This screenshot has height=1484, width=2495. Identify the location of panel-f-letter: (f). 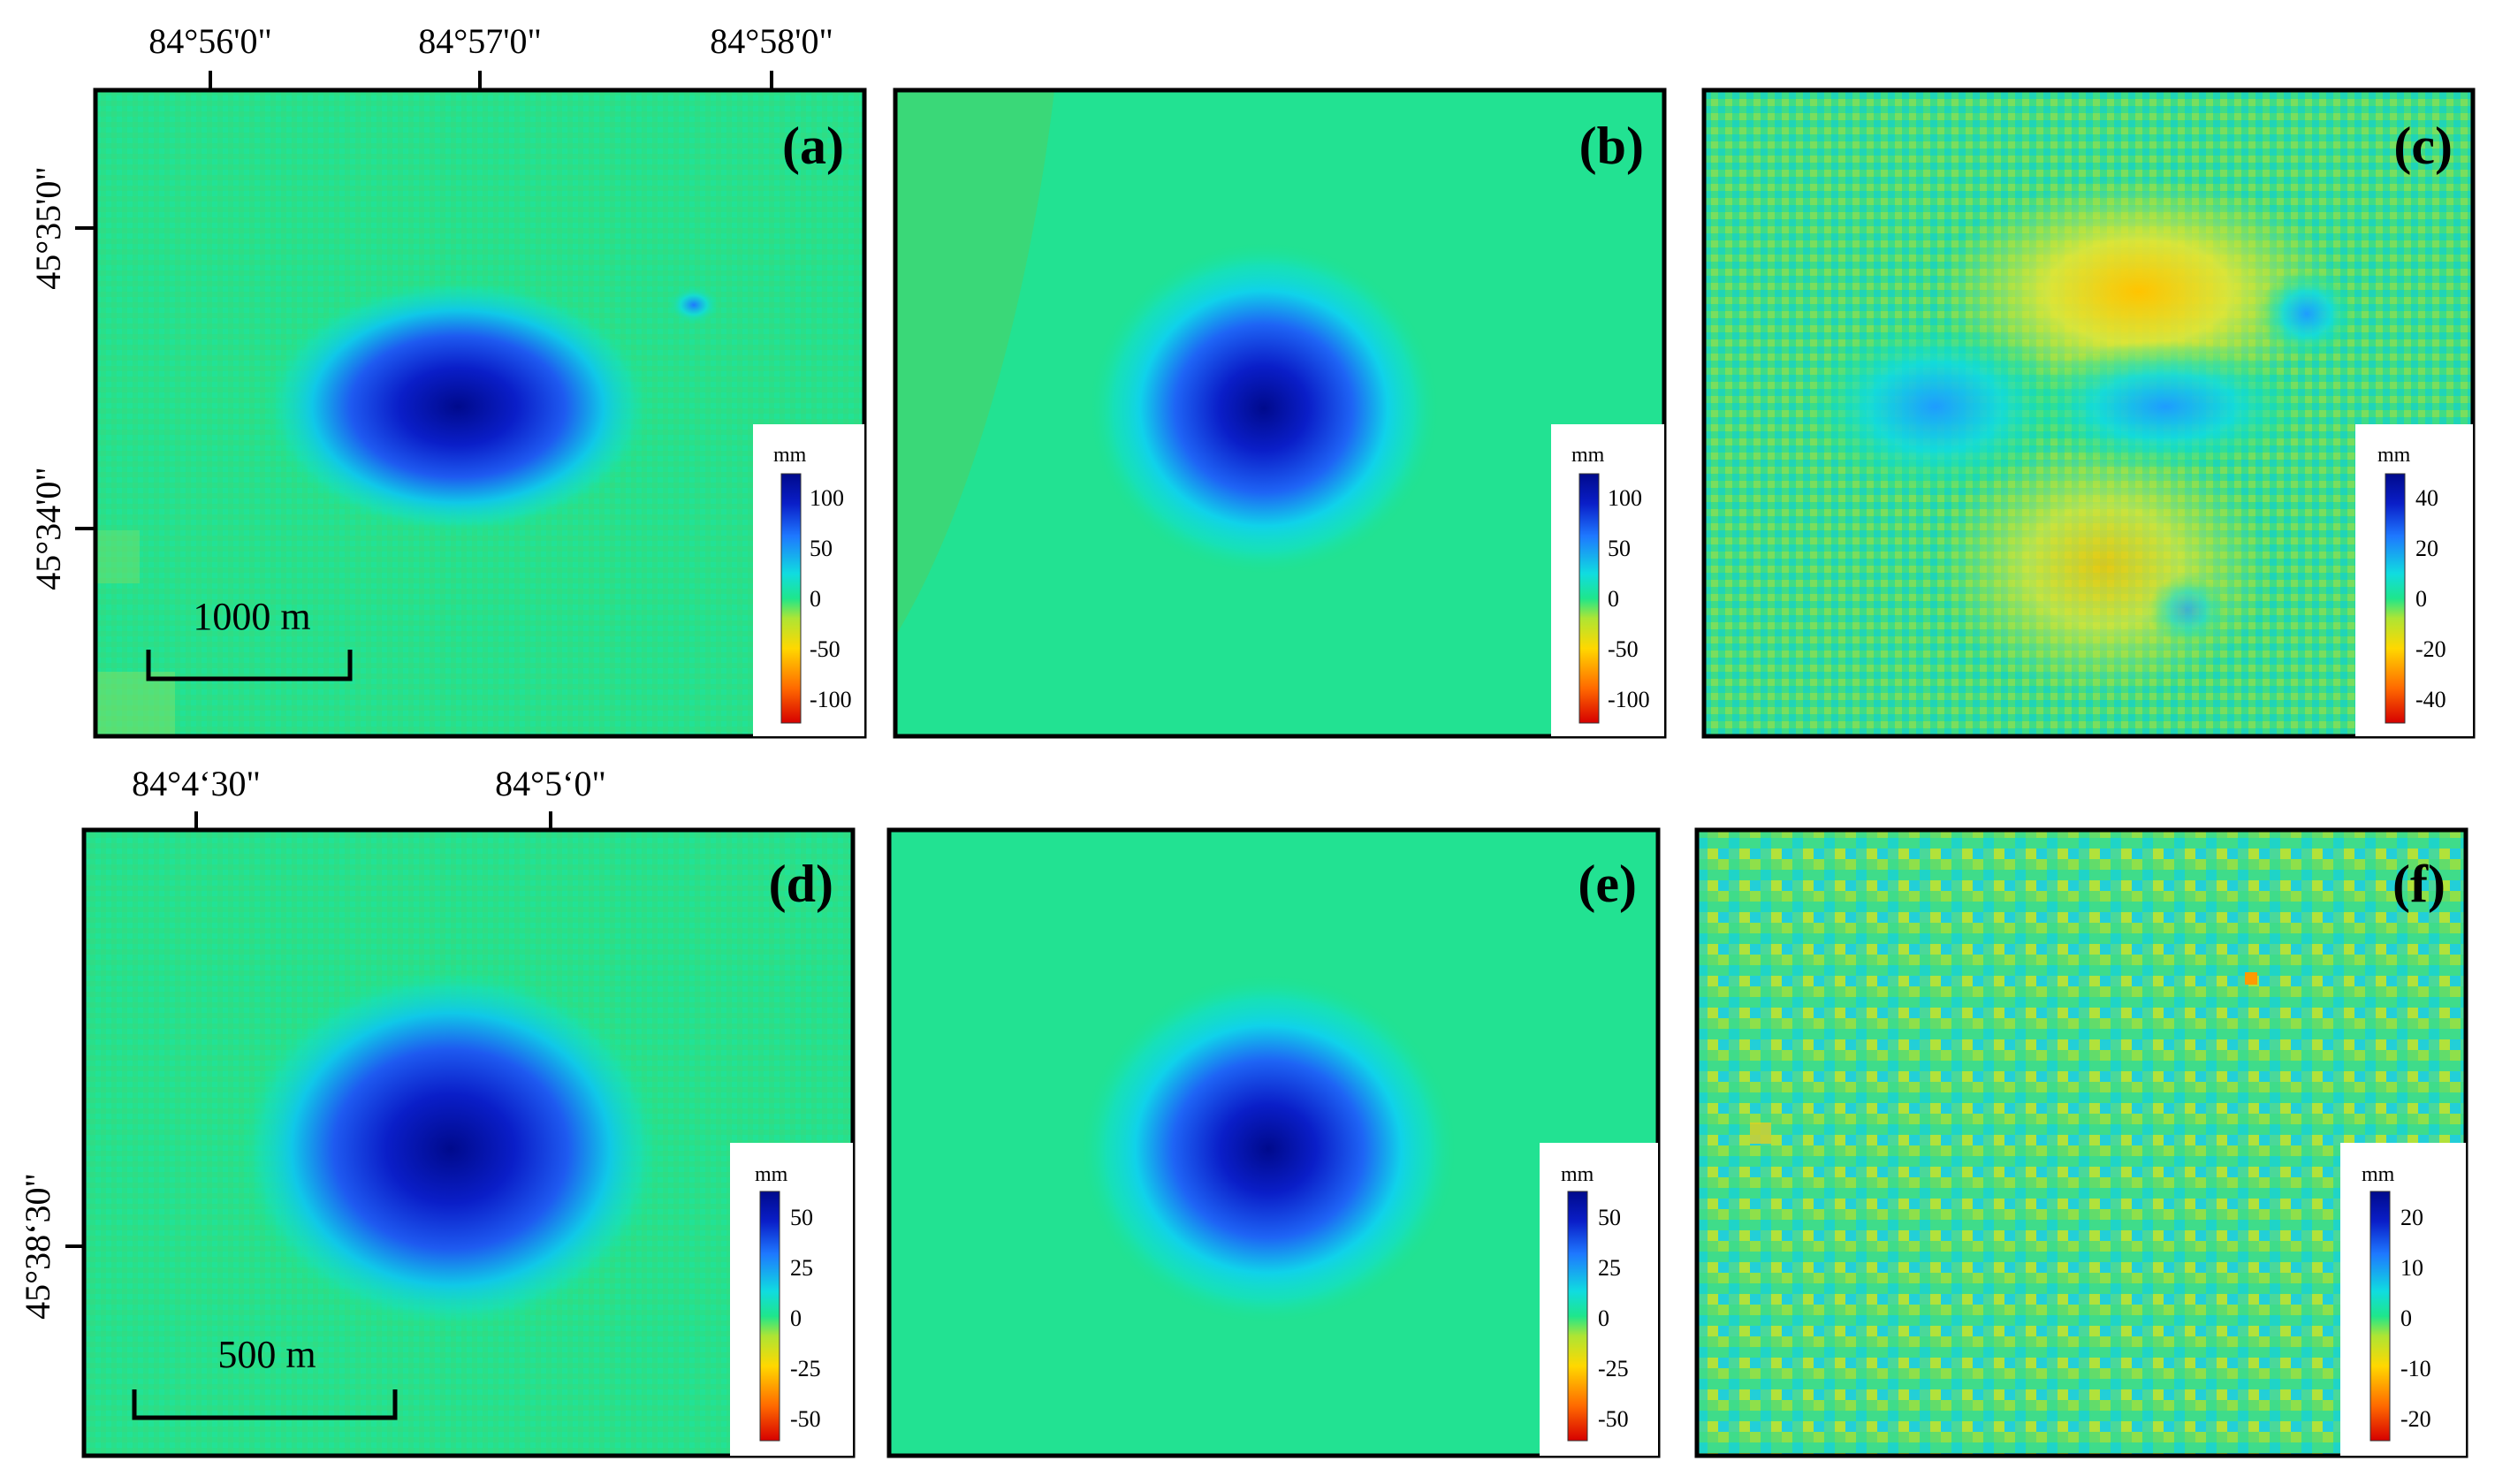
(2419, 884).